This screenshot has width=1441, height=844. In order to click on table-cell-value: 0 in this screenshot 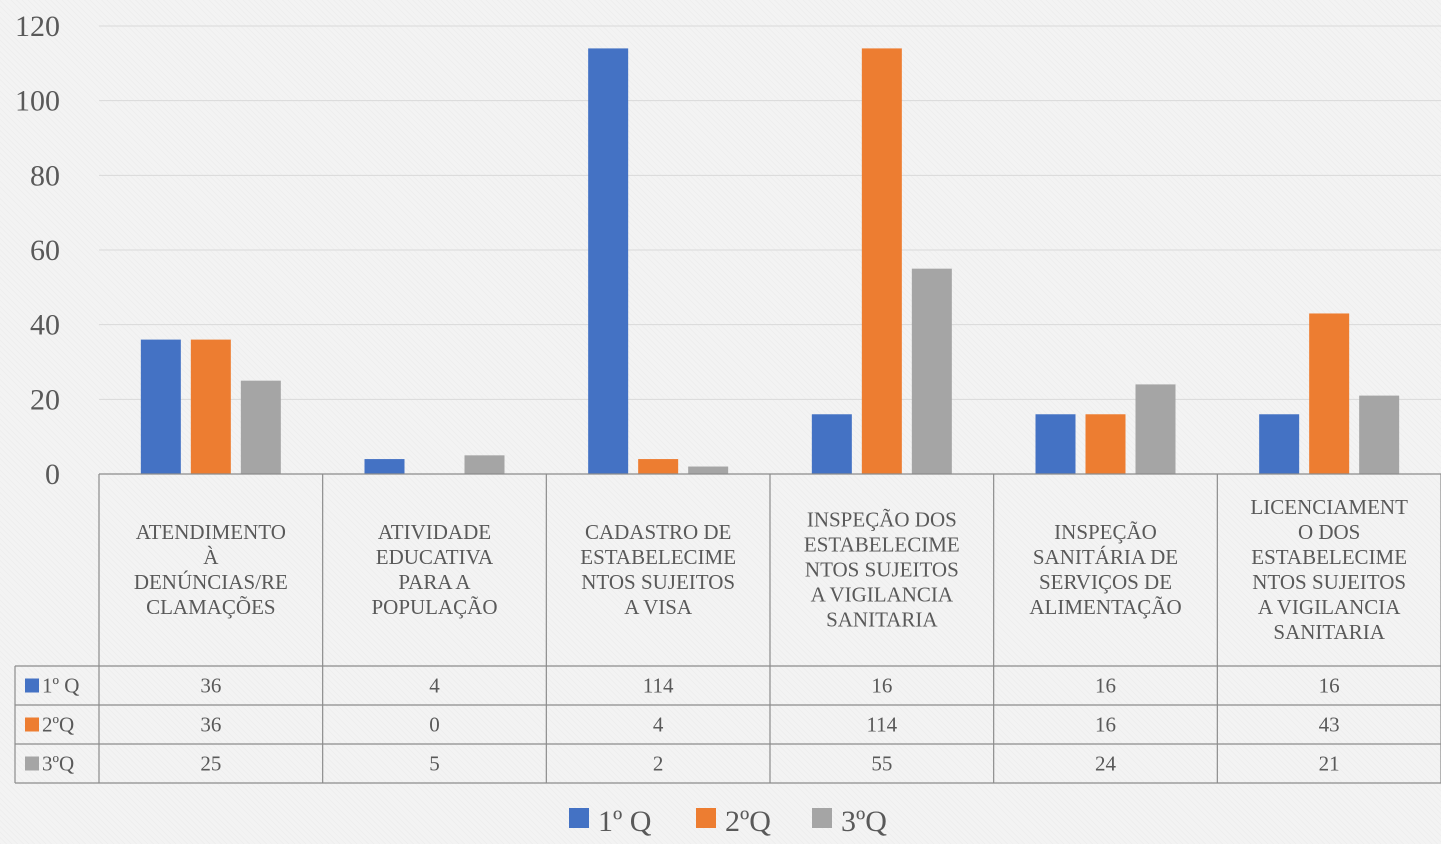, I will do `click(434, 725)`.